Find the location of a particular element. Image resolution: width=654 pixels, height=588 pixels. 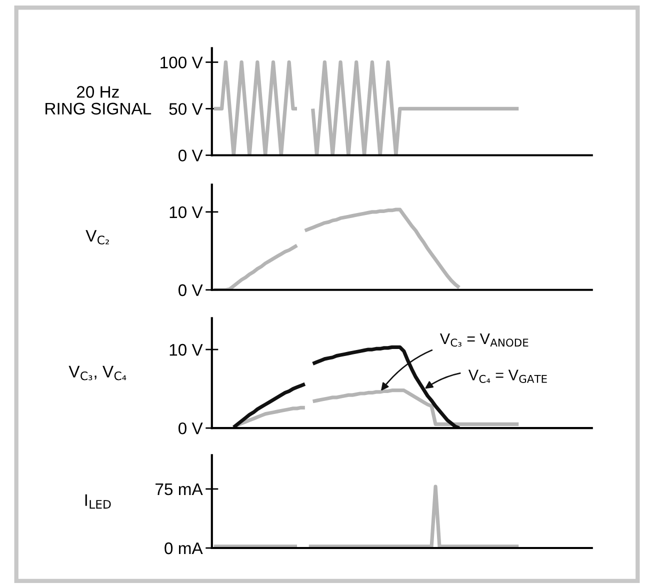

text: V$_{C₃}$ = V$_{ANODE}$ is located at coordinates (484, 340).